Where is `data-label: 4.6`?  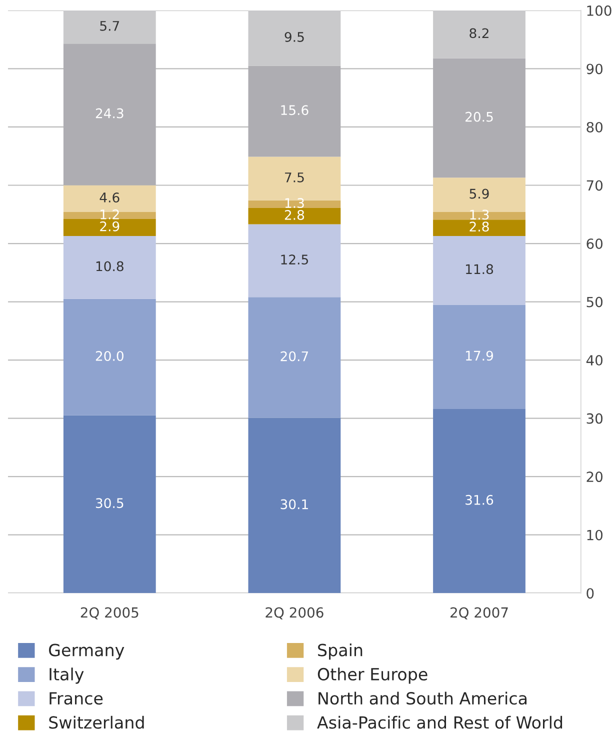 data-label: 4.6 is located at coordinates (110, 197).